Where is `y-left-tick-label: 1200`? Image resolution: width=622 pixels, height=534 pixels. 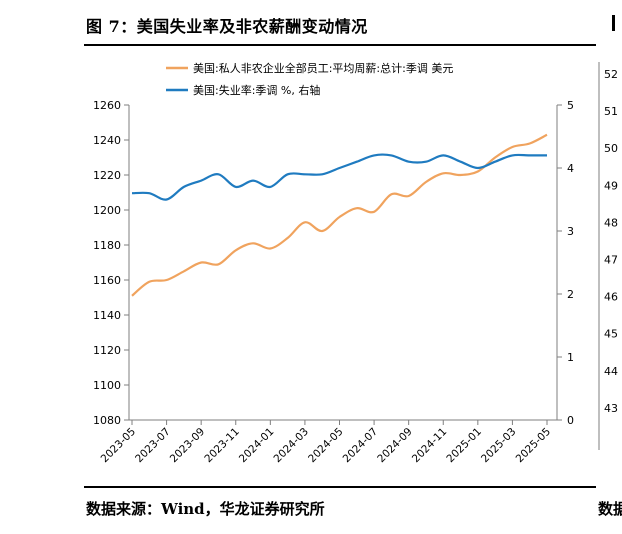
y-left-tick-label: 1200 is located at coordinates (107, 210).